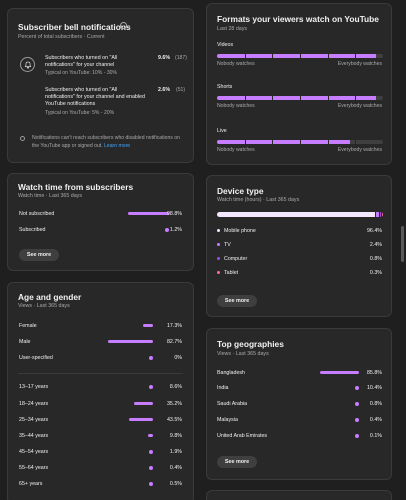 This screenshot has height=500, width=406. Describe the element at coordinates (175, 484) in the screenshot. I see `demographic-value: 0.5%` at that location.